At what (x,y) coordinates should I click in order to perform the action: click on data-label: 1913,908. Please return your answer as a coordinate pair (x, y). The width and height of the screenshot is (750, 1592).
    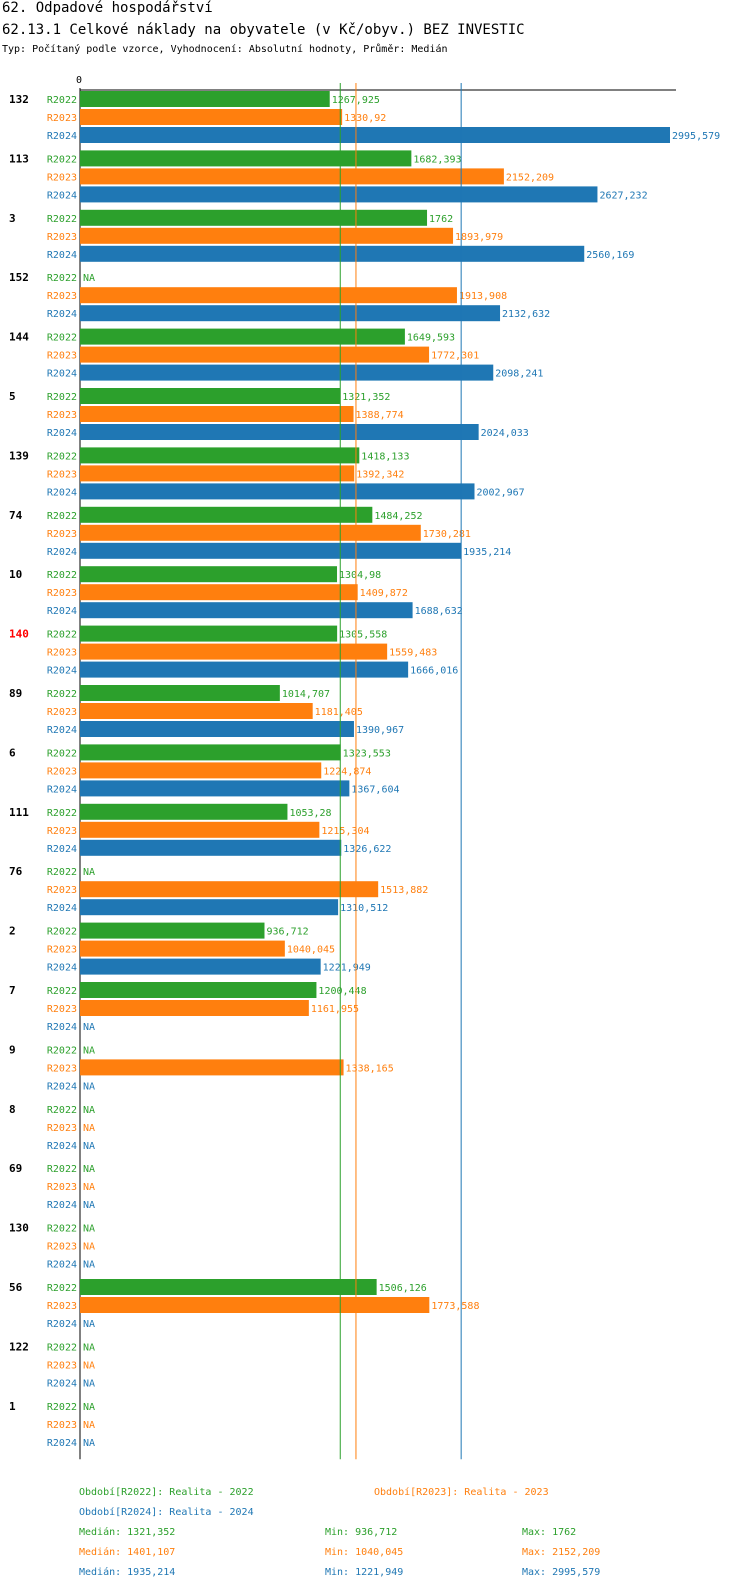
    Looking at the image, I should click on (483, 296).